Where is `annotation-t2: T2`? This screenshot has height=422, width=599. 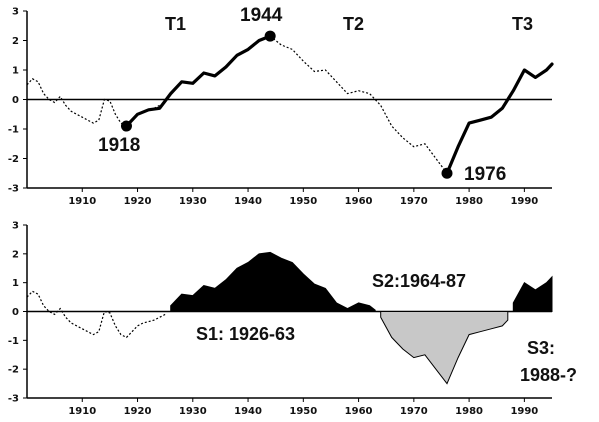
annotation-t2: T2 is located at coordinates (353, 24).